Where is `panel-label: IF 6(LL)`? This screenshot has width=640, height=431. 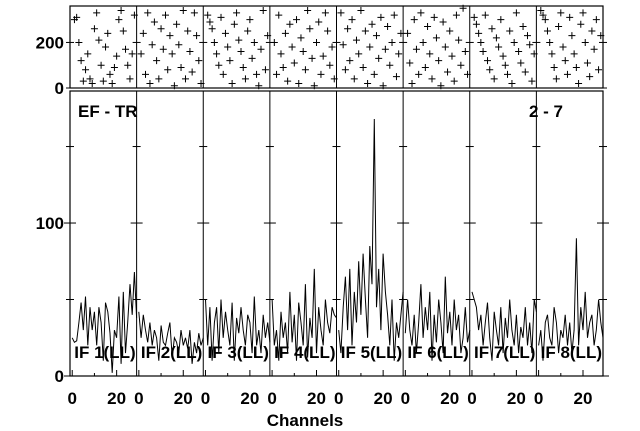
panel-label: IF 6(LL) is located at coordinates (437, 352).